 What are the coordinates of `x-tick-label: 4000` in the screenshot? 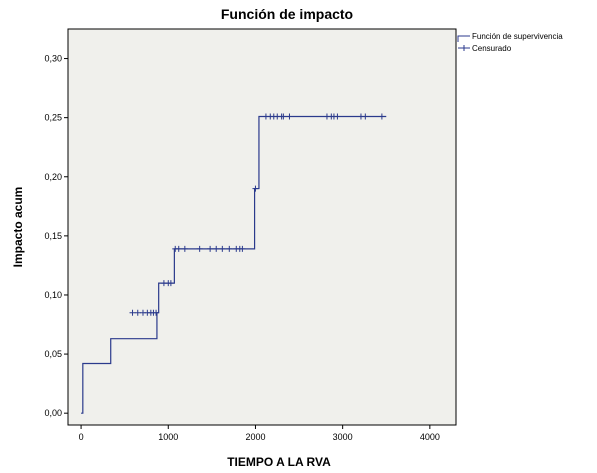 It's located at (430, 437).